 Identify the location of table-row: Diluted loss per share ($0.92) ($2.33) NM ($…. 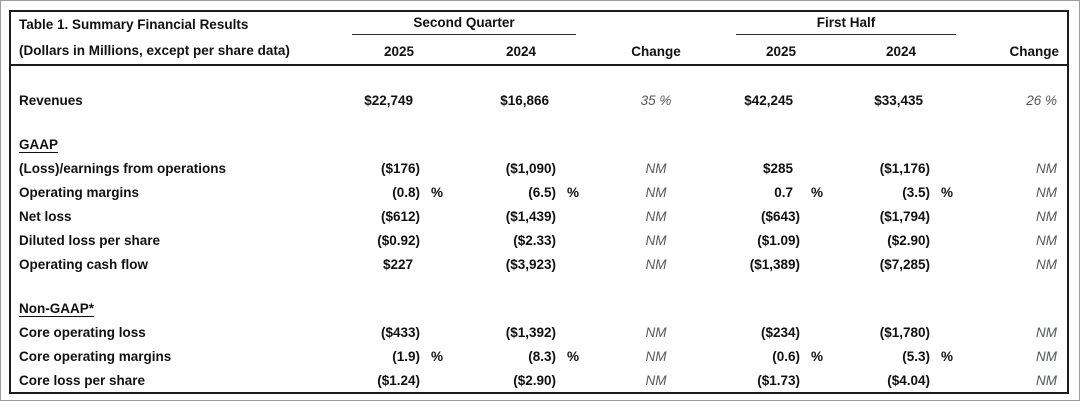
(539, 240).